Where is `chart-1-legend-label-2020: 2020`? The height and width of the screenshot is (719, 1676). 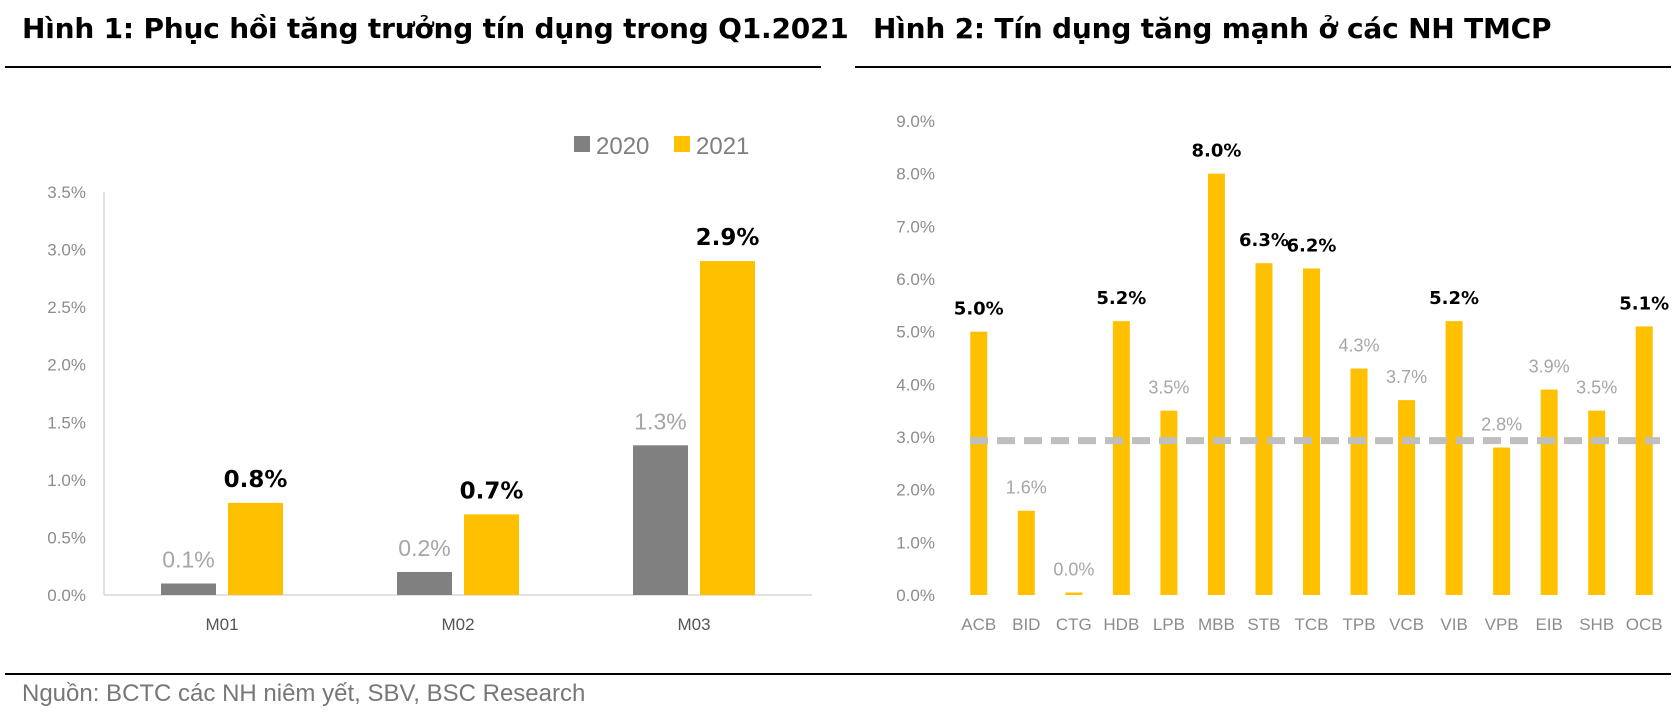 chart-1-legend-label-2020: 2020 is located at coordinates (622, 146).